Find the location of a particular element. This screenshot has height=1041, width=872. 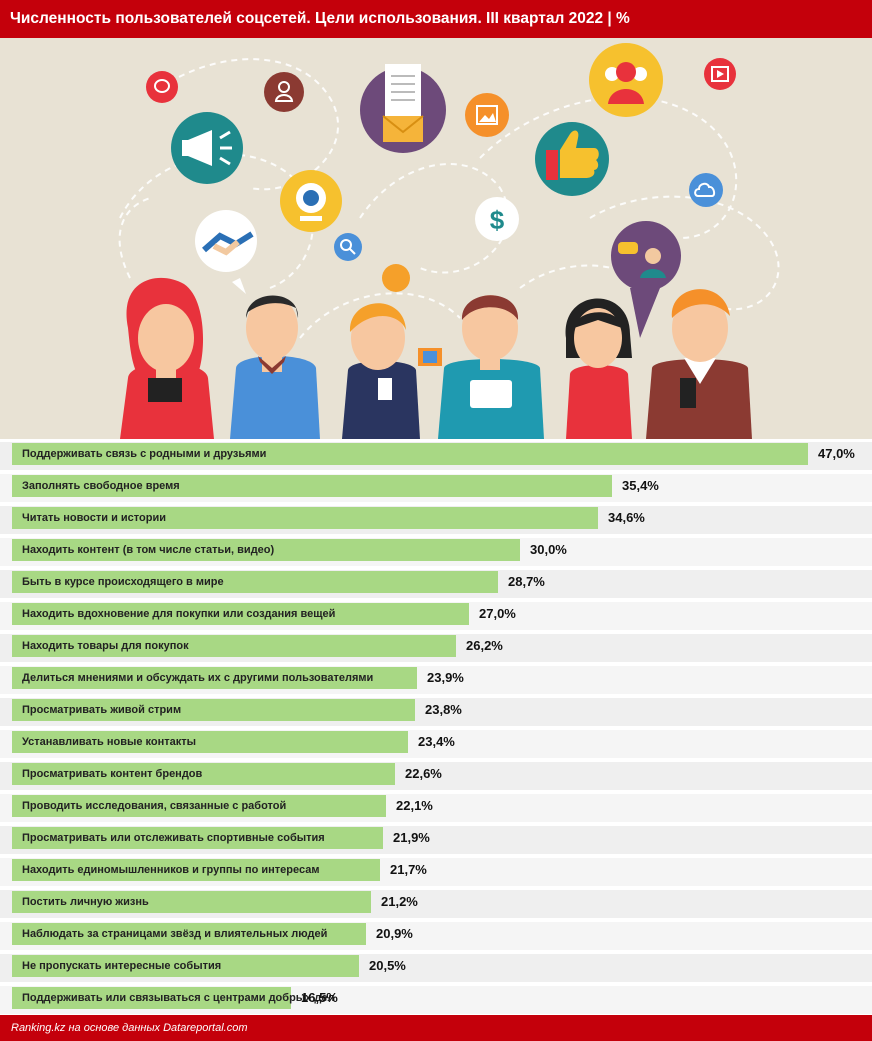

value-label: 21,2% is located at coordinates (399, 901).